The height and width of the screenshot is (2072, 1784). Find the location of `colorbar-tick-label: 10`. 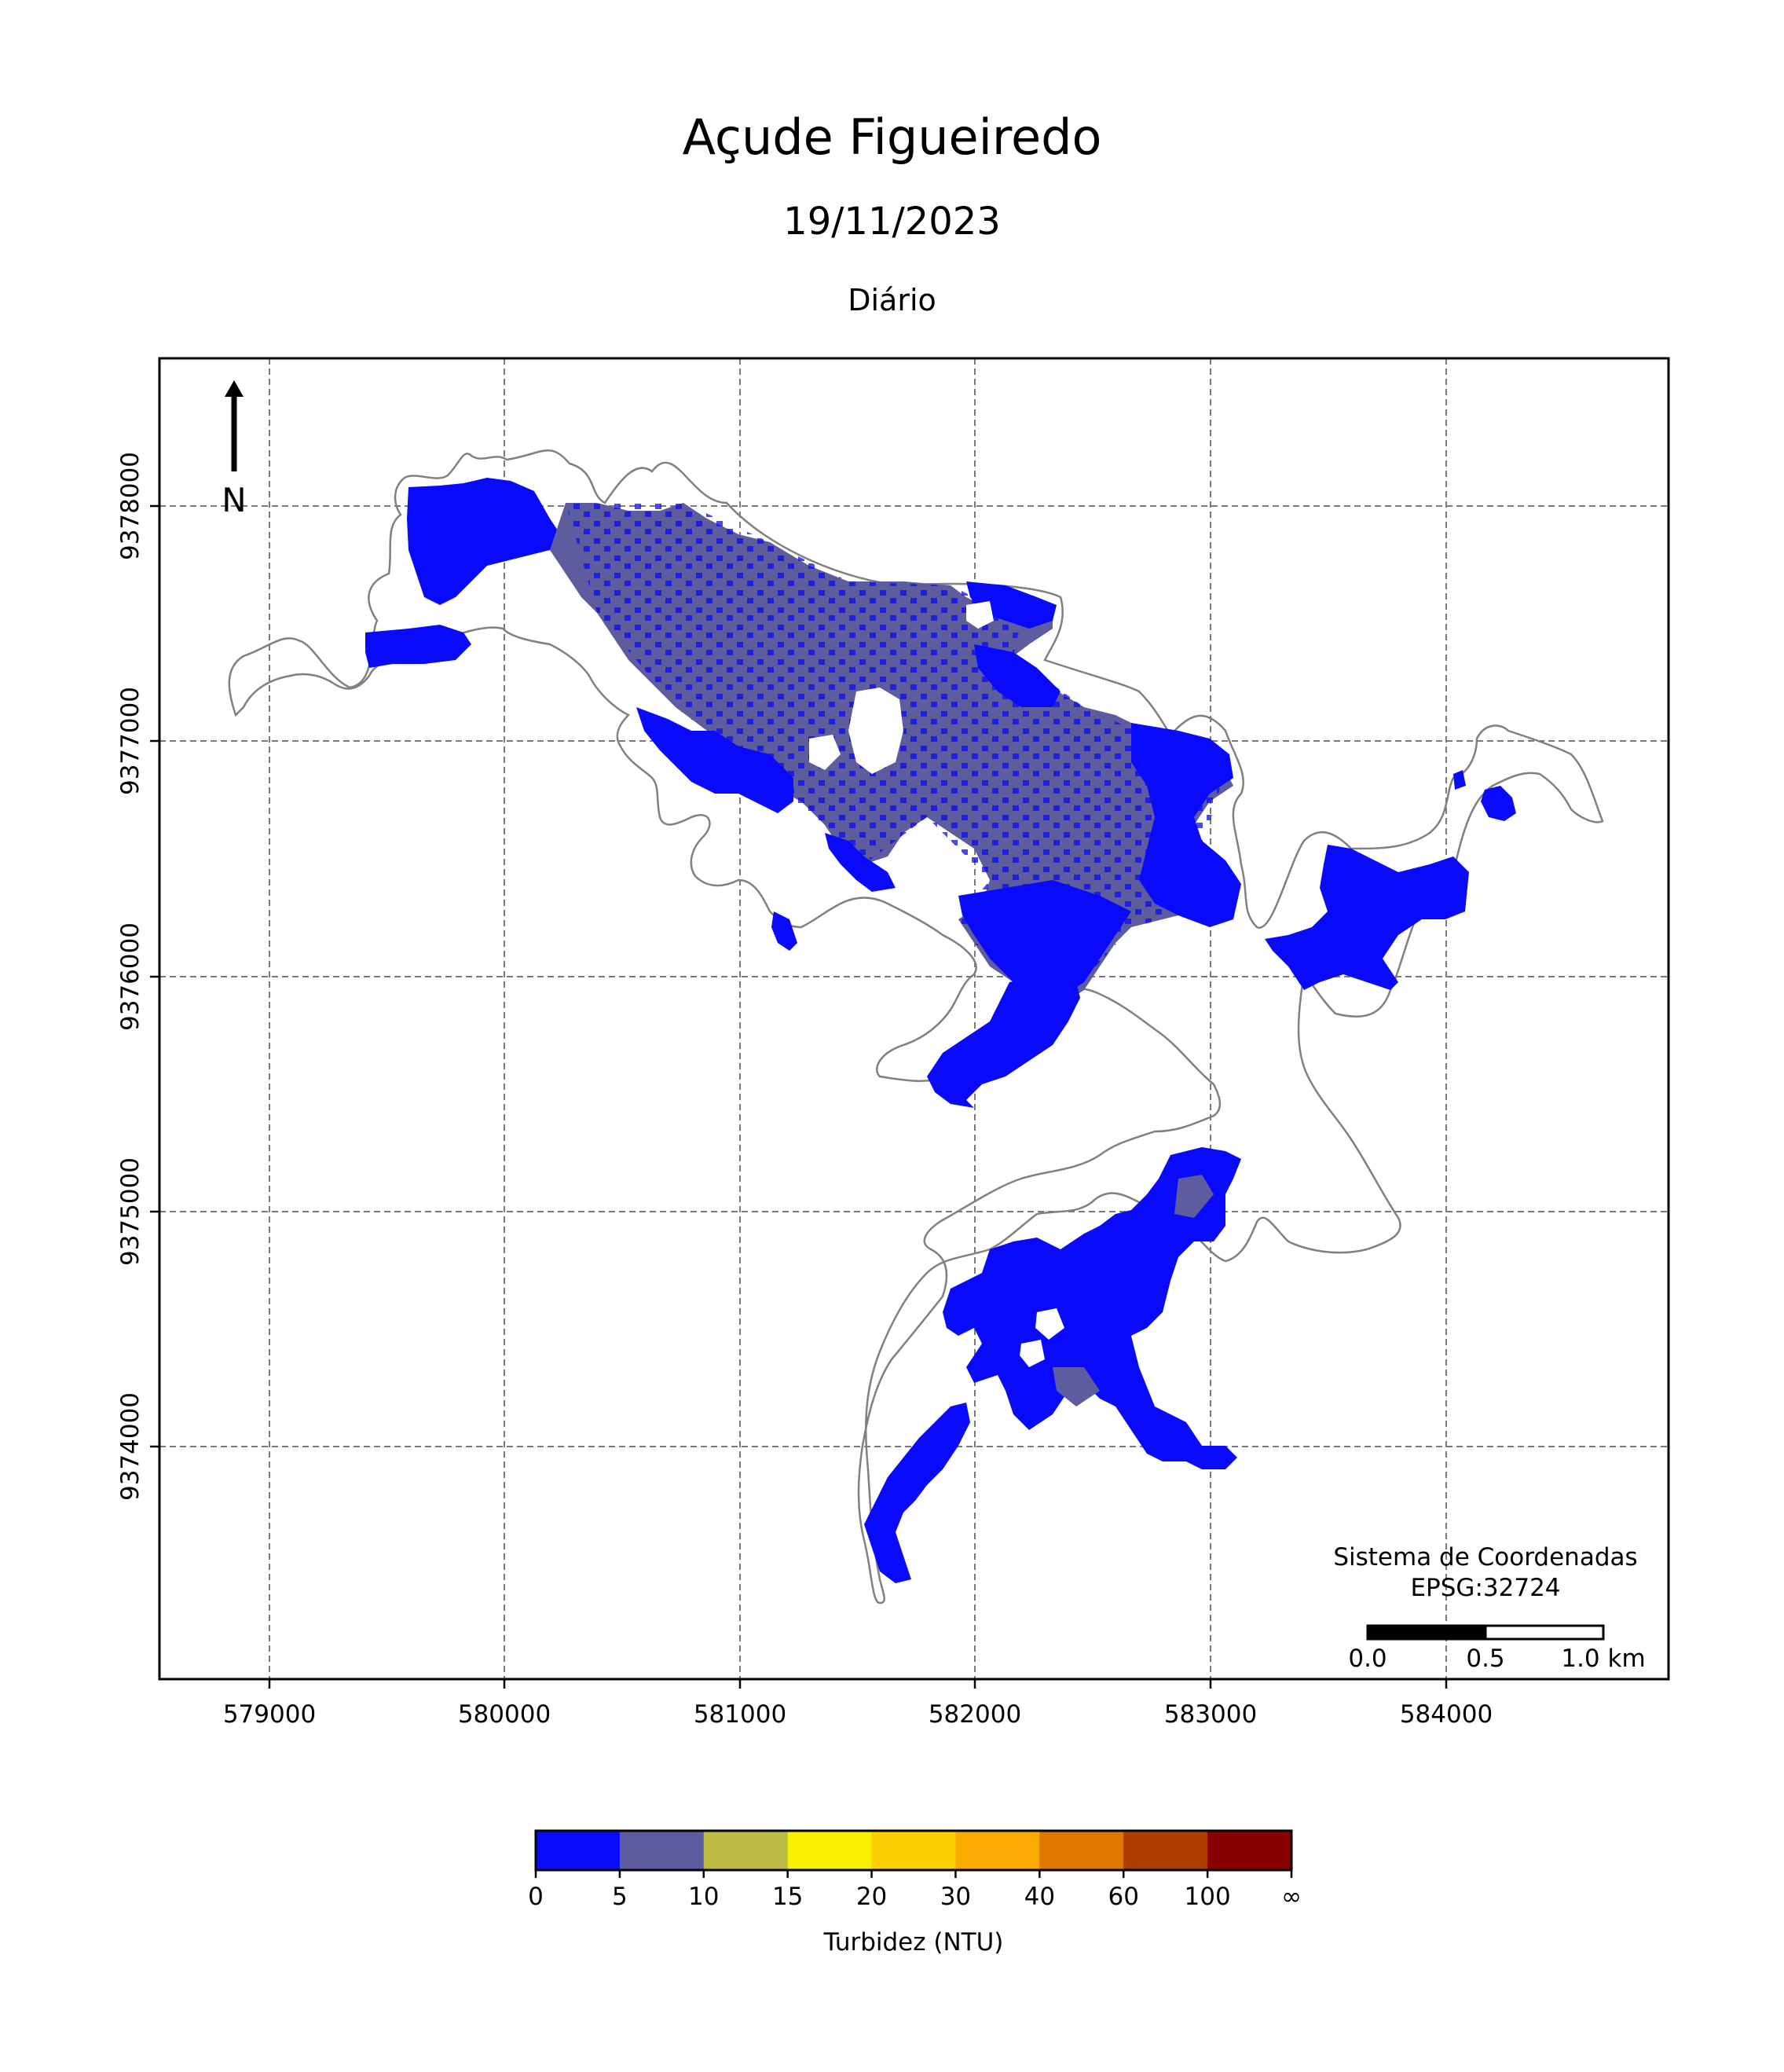

colorbar-tick-label: 10 is located at coordinates (703, 1897).